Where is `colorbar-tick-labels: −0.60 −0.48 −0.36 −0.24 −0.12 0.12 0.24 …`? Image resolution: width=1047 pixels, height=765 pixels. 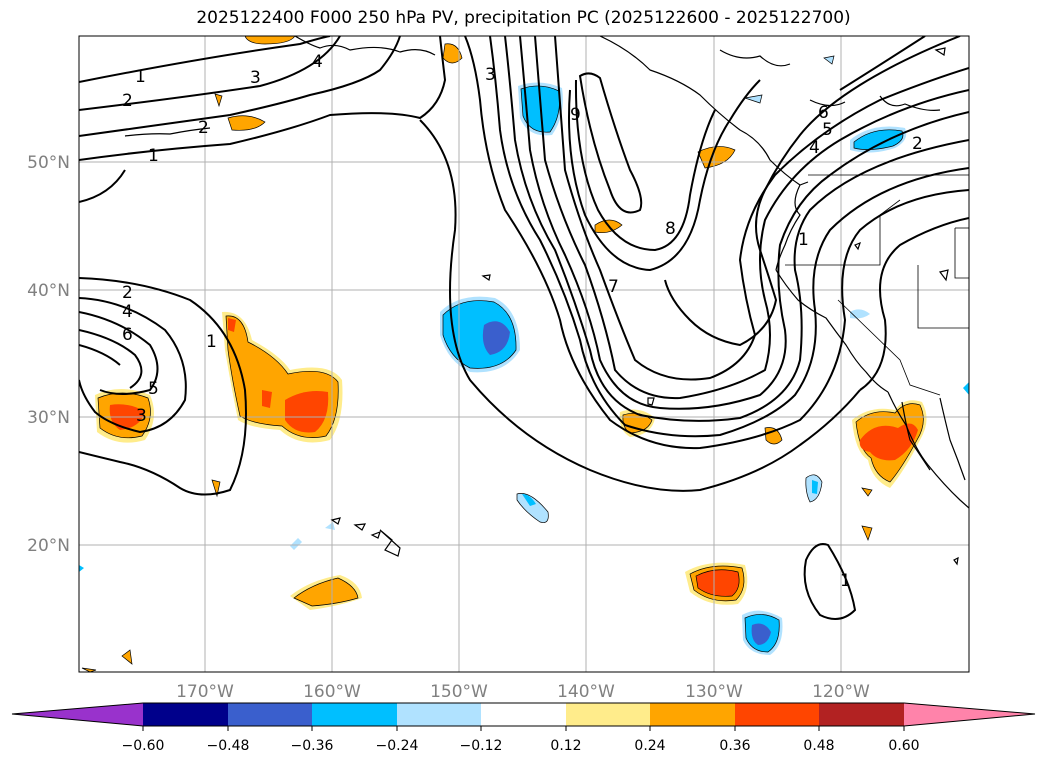 colorbar-tick-labels: −0.60 −0.48 −0.36 −0.24 −0.12 0.12 0.24 … is located at coordinates (521, 746).